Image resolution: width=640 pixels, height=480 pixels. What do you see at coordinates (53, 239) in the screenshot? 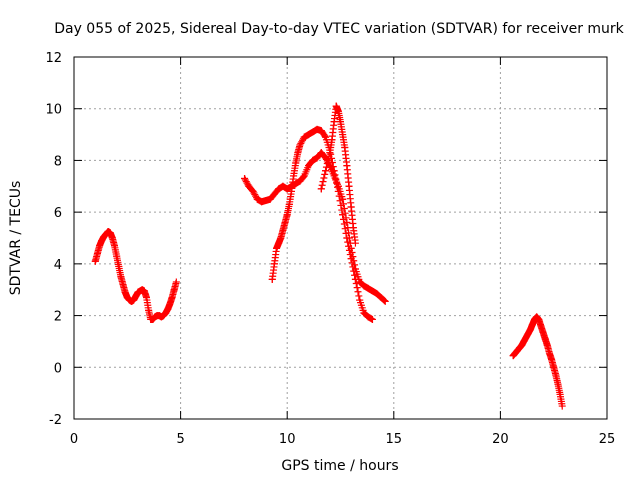
I see `y-tick-labels: -2 0 2 4 6 8 10 12` at bounding box center [53, 239].